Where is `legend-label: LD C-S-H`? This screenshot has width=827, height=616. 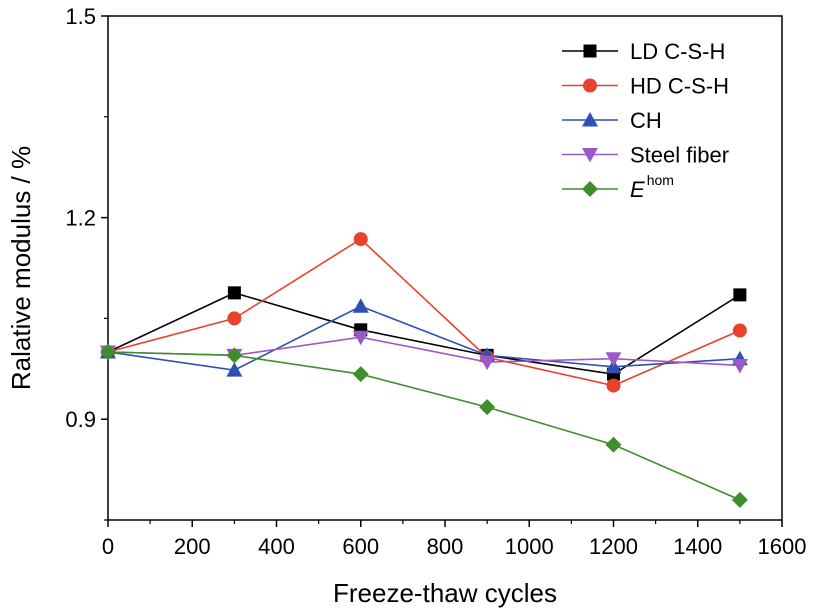 legend-label: LD C-S-H is located at coordinates (677, 51).